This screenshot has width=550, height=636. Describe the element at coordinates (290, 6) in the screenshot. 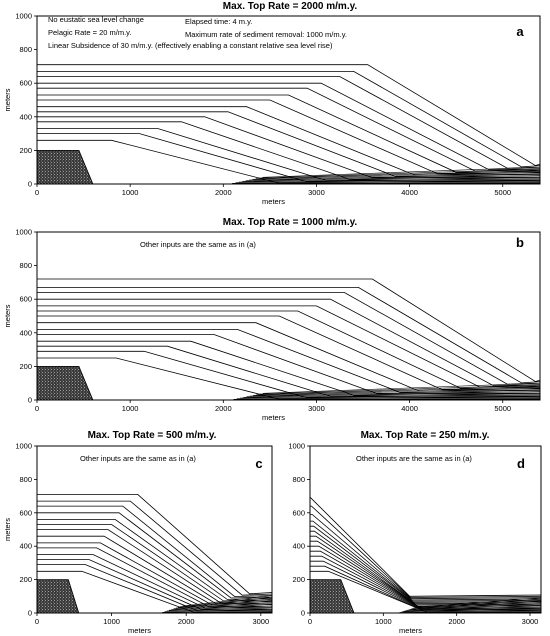

I see `chart-title: Max. Top Rate = 2000 m/m.y.` at that location.